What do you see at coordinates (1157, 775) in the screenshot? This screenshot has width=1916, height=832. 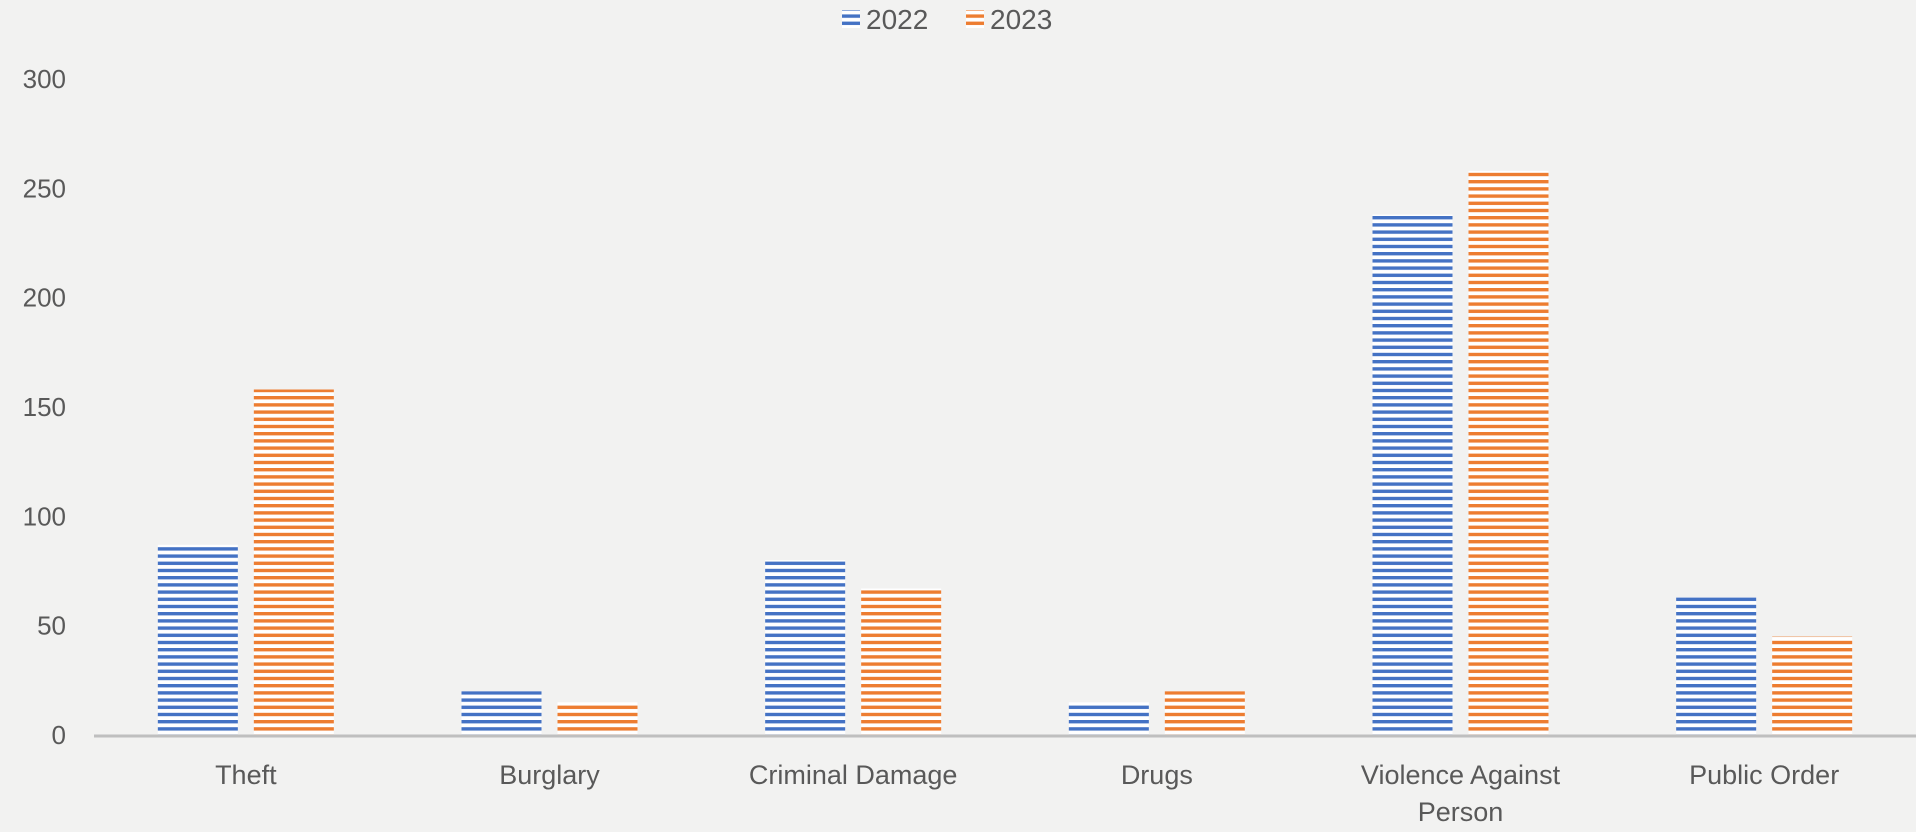 I see `x-category-label: Drugs` at bounding box center [1157, 775].